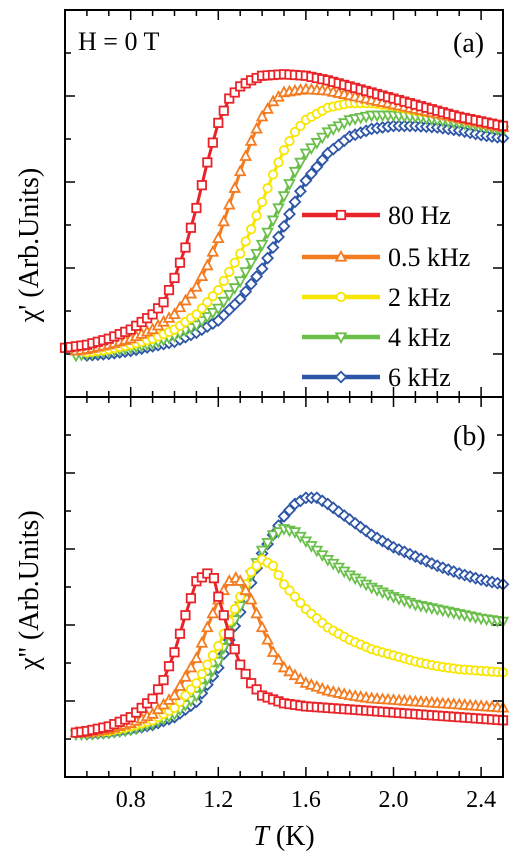 The image size is (520, 865). I want to click on y-axis-label-b: χ'' (Arb.Units), so click(29, 590).